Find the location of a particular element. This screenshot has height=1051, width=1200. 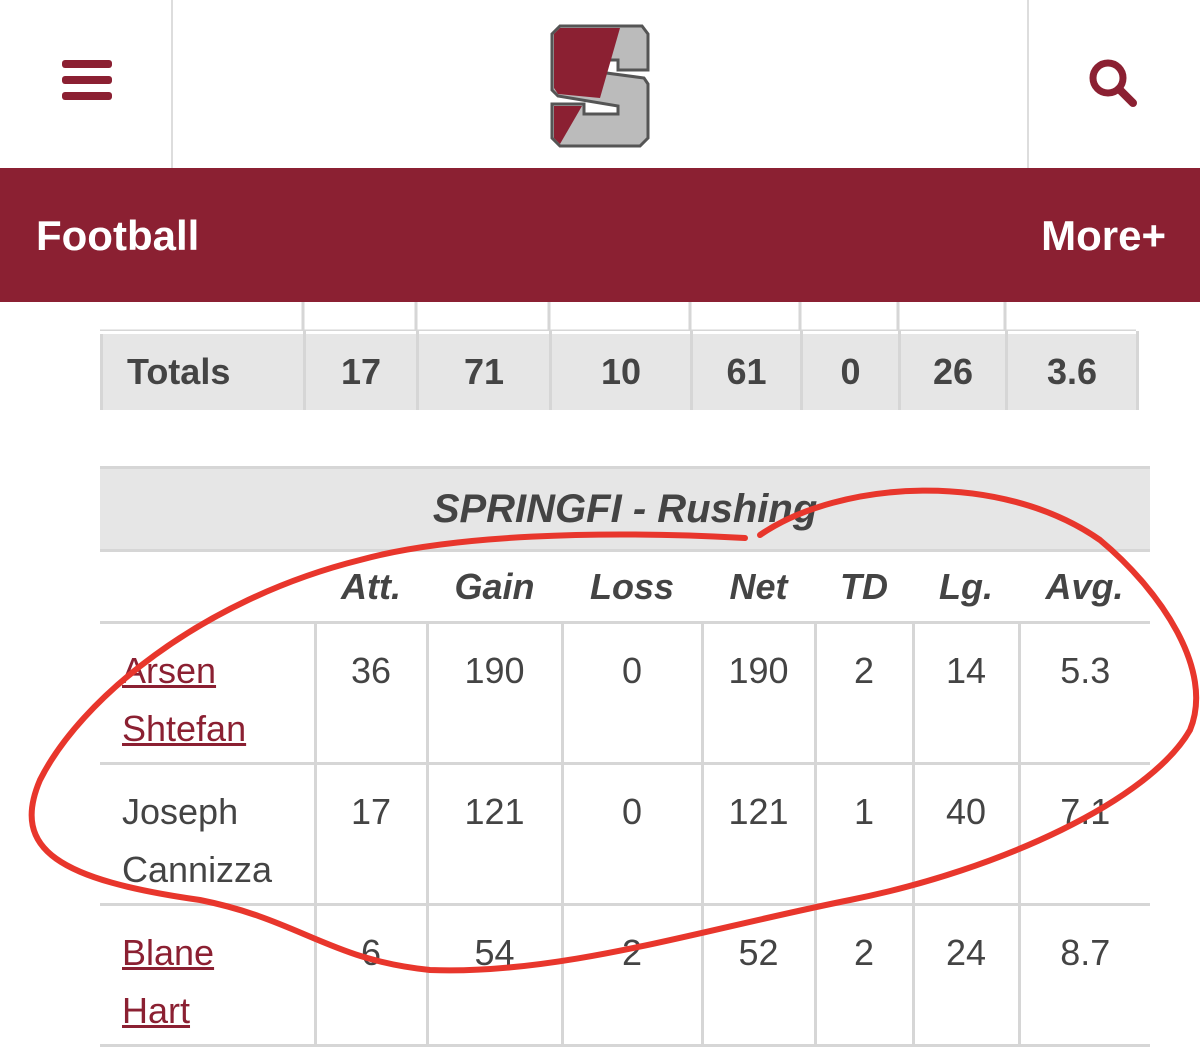

cell: 40 is located at coordinates (966, 834).